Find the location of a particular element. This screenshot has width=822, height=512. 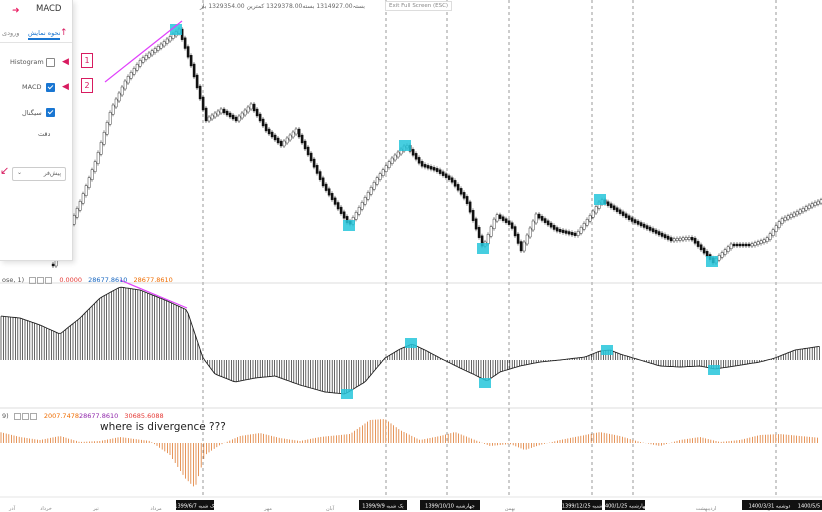

tab-inputs: ورودی is located at coordinates (11, 33).